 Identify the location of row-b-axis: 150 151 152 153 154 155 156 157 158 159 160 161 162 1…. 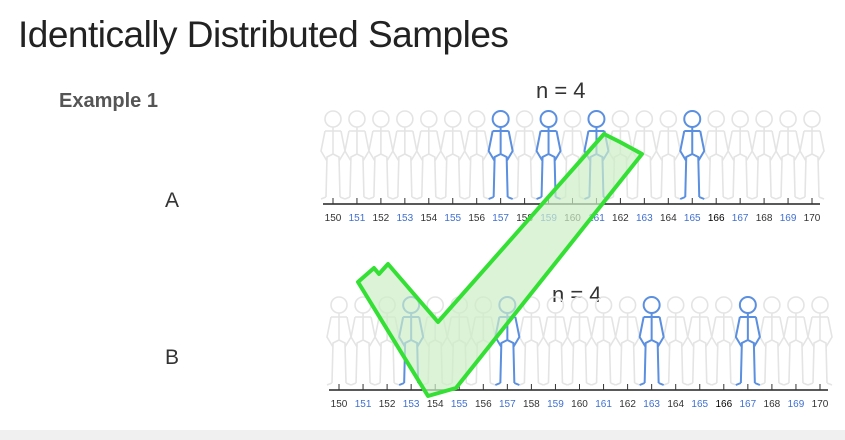
(579, 397).